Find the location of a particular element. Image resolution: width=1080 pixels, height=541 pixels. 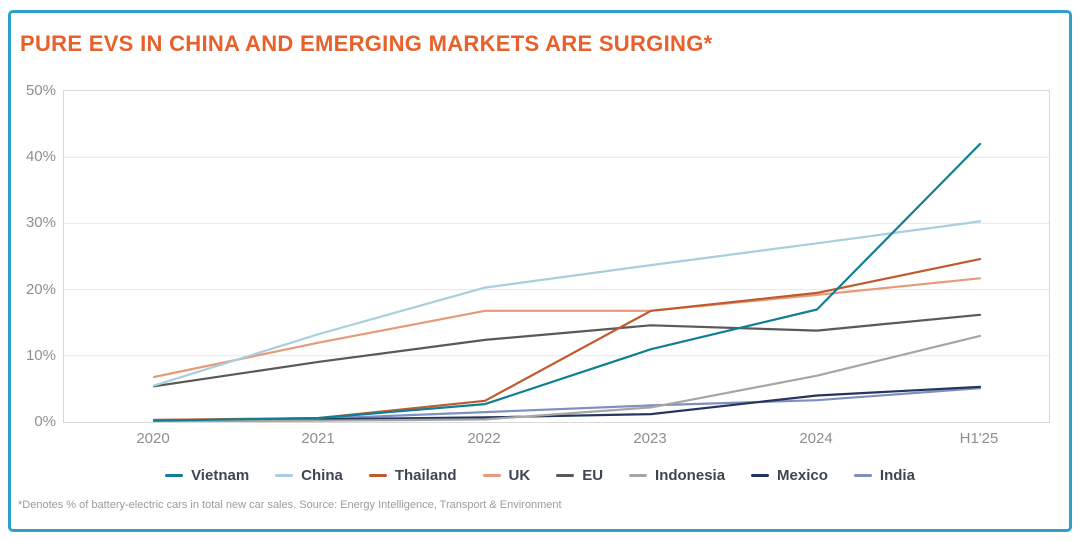

legend-item-eu: EU is located at coordinates (579, 475).